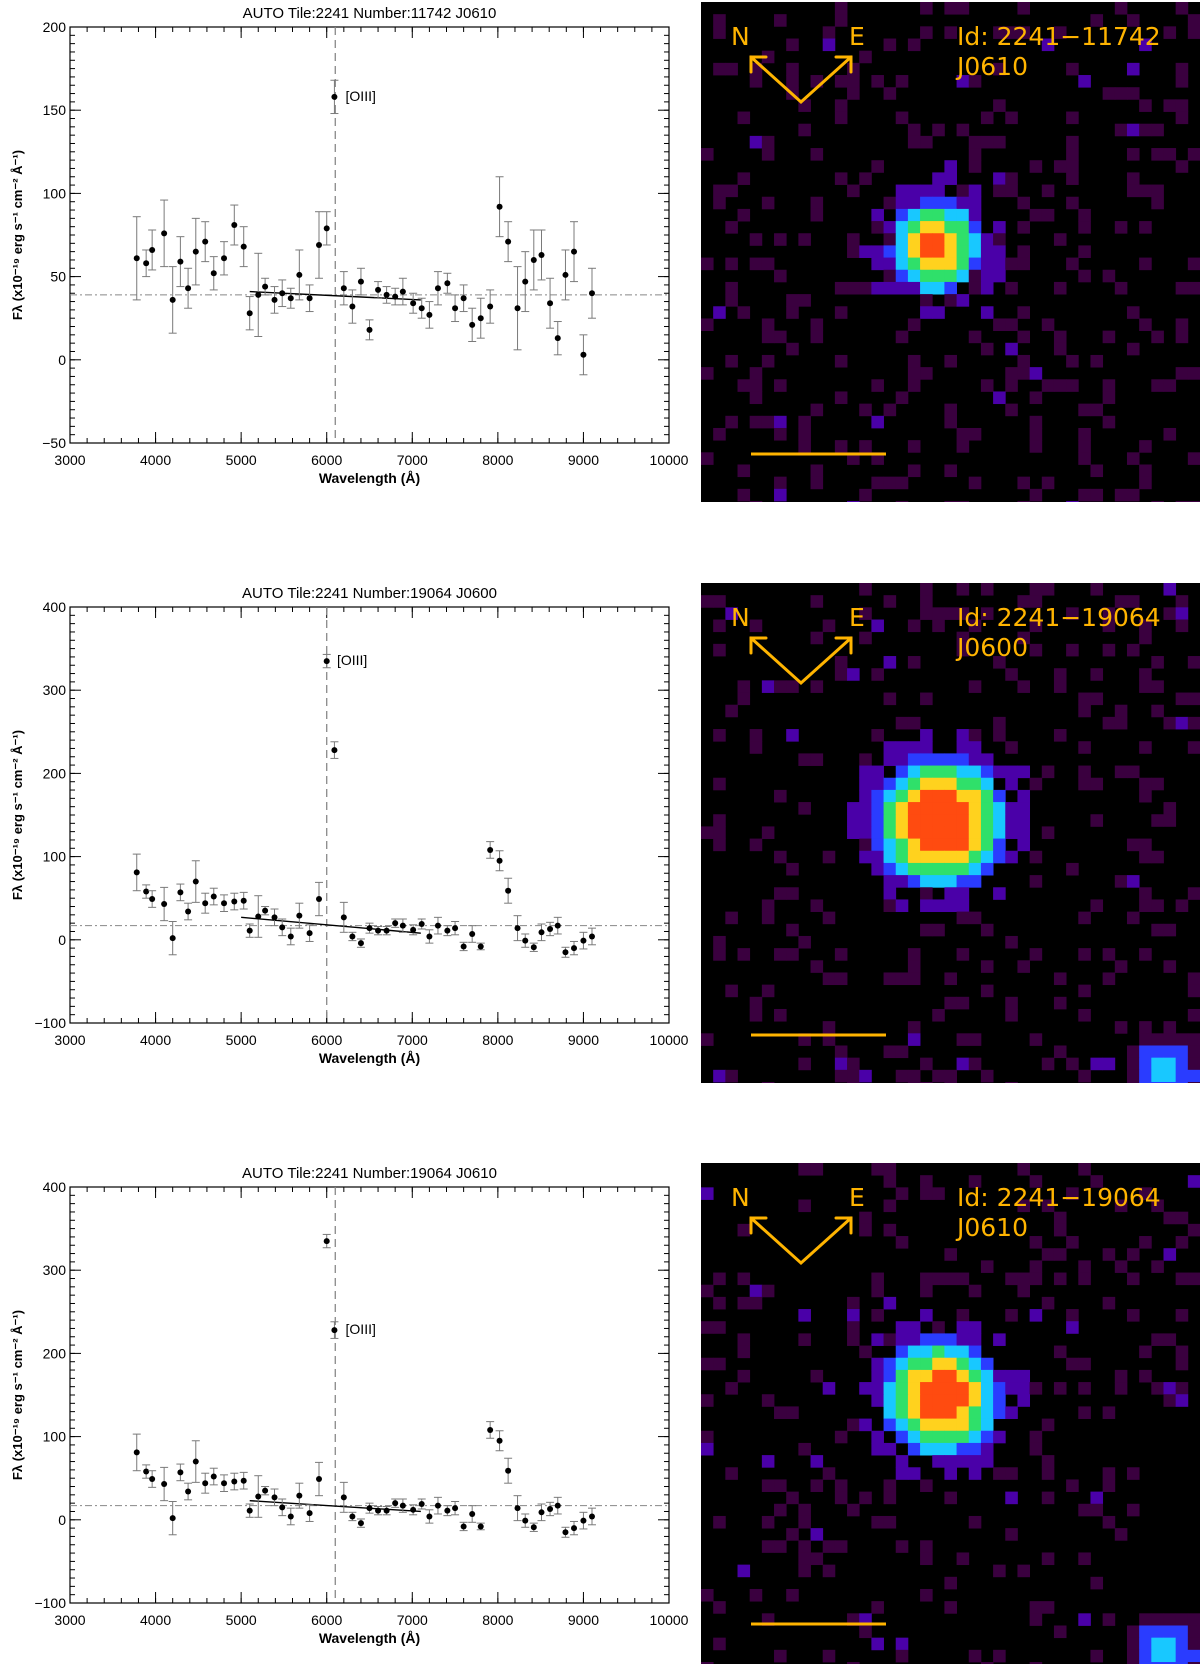 The image size is (1200, 1680). I want to click on compass-arrowhead-east-icon, so click(843, 64).